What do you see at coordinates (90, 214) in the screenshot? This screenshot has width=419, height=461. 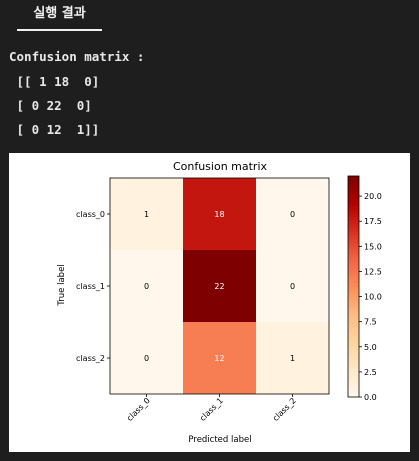 I see `y-tick-label: class_0` at bounding box center [90, 214].